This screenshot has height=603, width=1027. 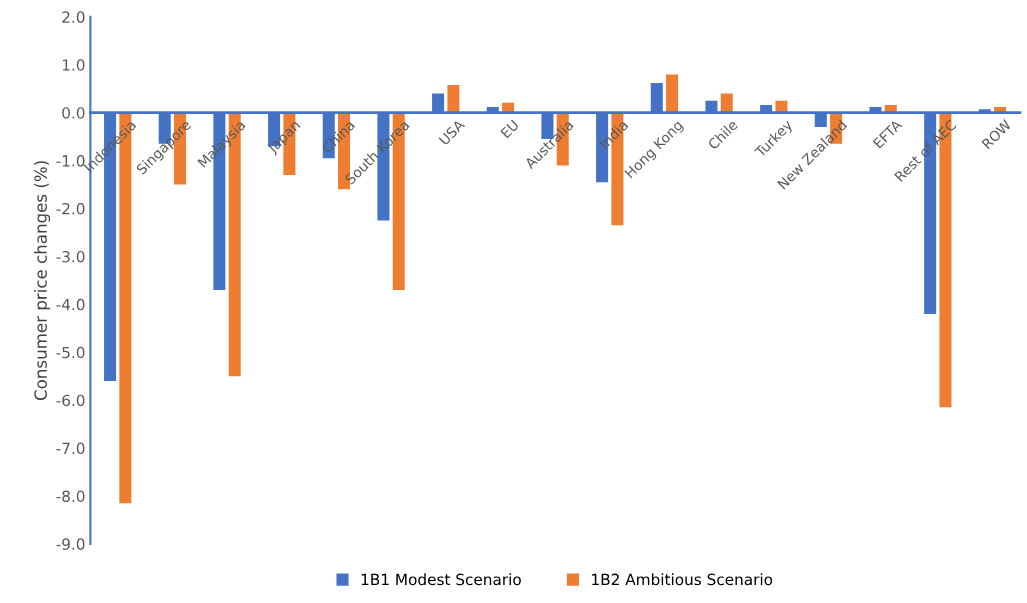 What do you see at coordinates (70, 496) in the screenshot?
I see `y-tick-label: -8.0` at bounding box center [70, 496].